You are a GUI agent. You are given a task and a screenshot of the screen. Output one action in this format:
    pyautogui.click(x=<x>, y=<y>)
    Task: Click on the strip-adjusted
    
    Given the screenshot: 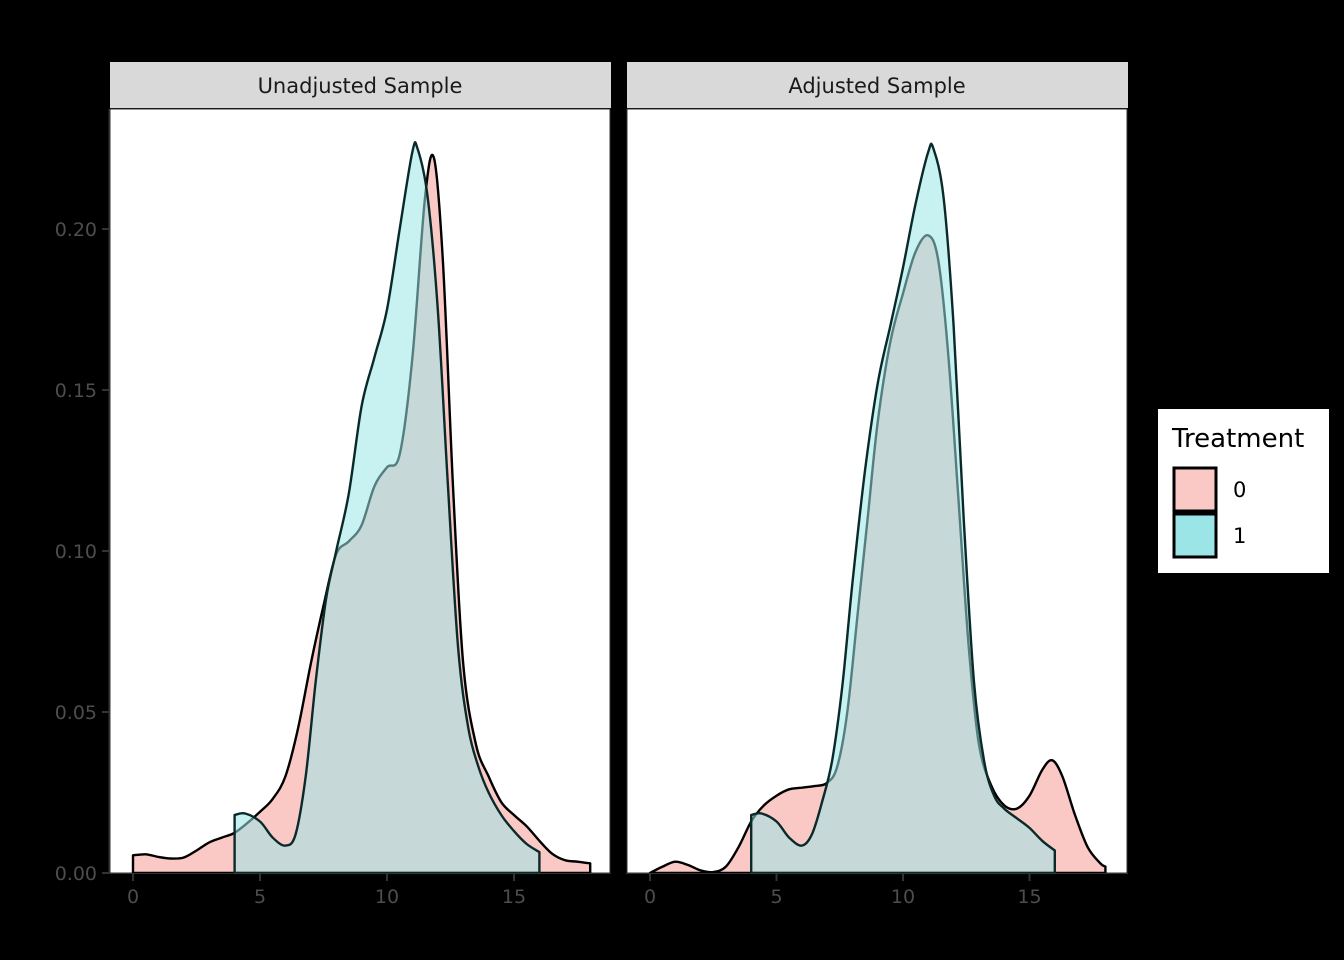 What is the action you would take?
    pyautogui.click(x=877, y=85)
    